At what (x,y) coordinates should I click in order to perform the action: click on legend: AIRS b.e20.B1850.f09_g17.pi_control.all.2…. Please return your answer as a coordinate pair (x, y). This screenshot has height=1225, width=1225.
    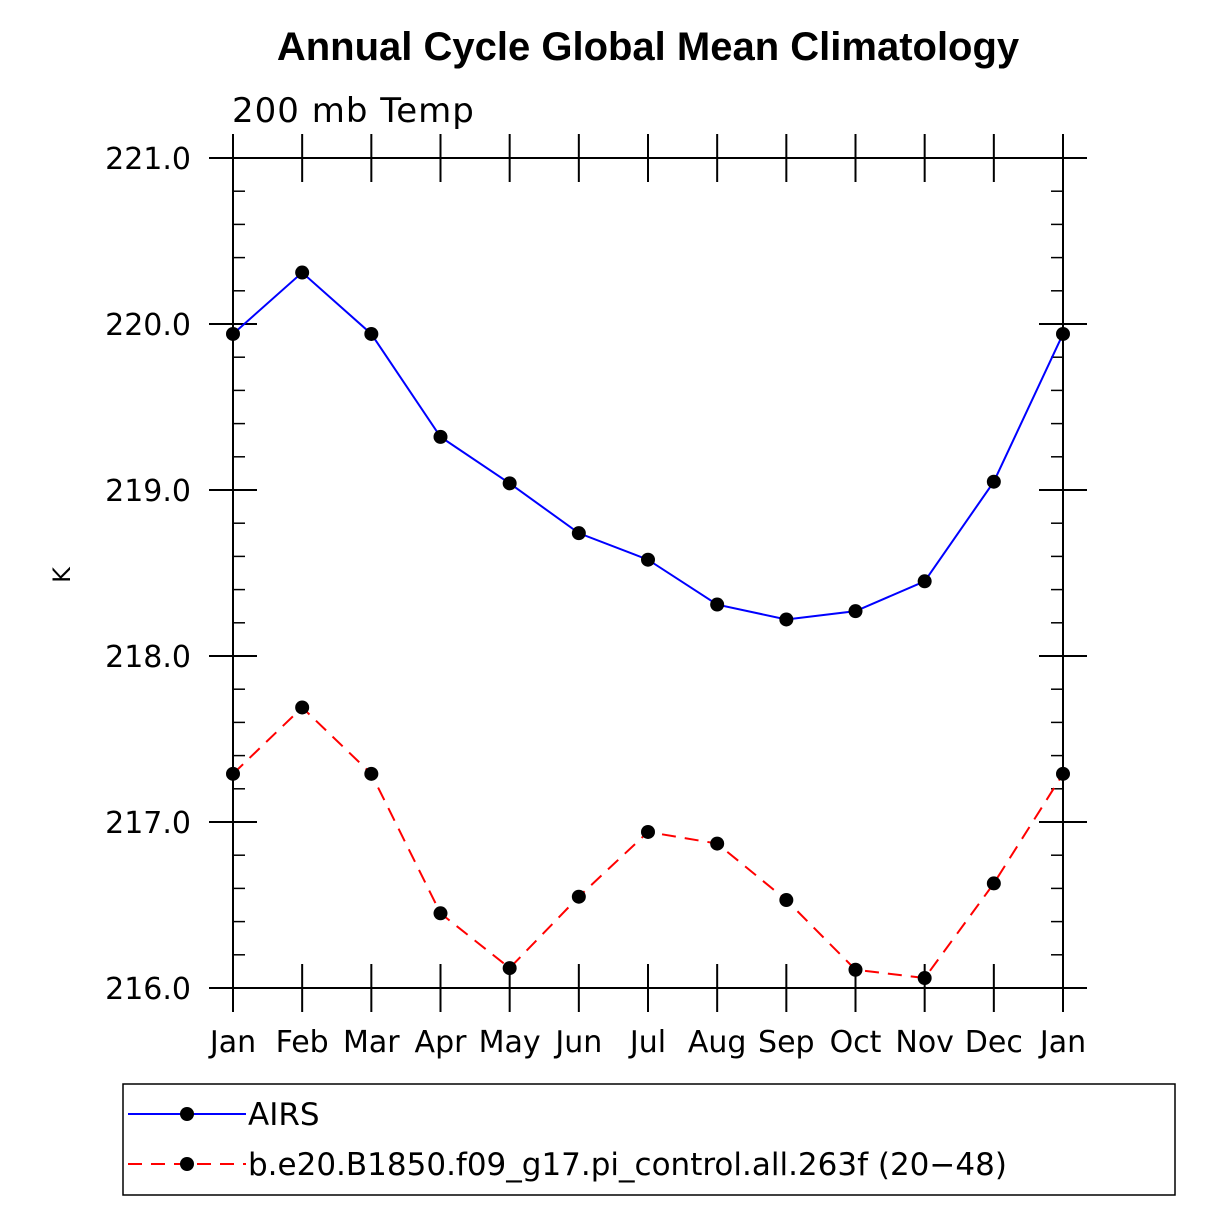
    Looking at the image, I should click on (649, 1139).